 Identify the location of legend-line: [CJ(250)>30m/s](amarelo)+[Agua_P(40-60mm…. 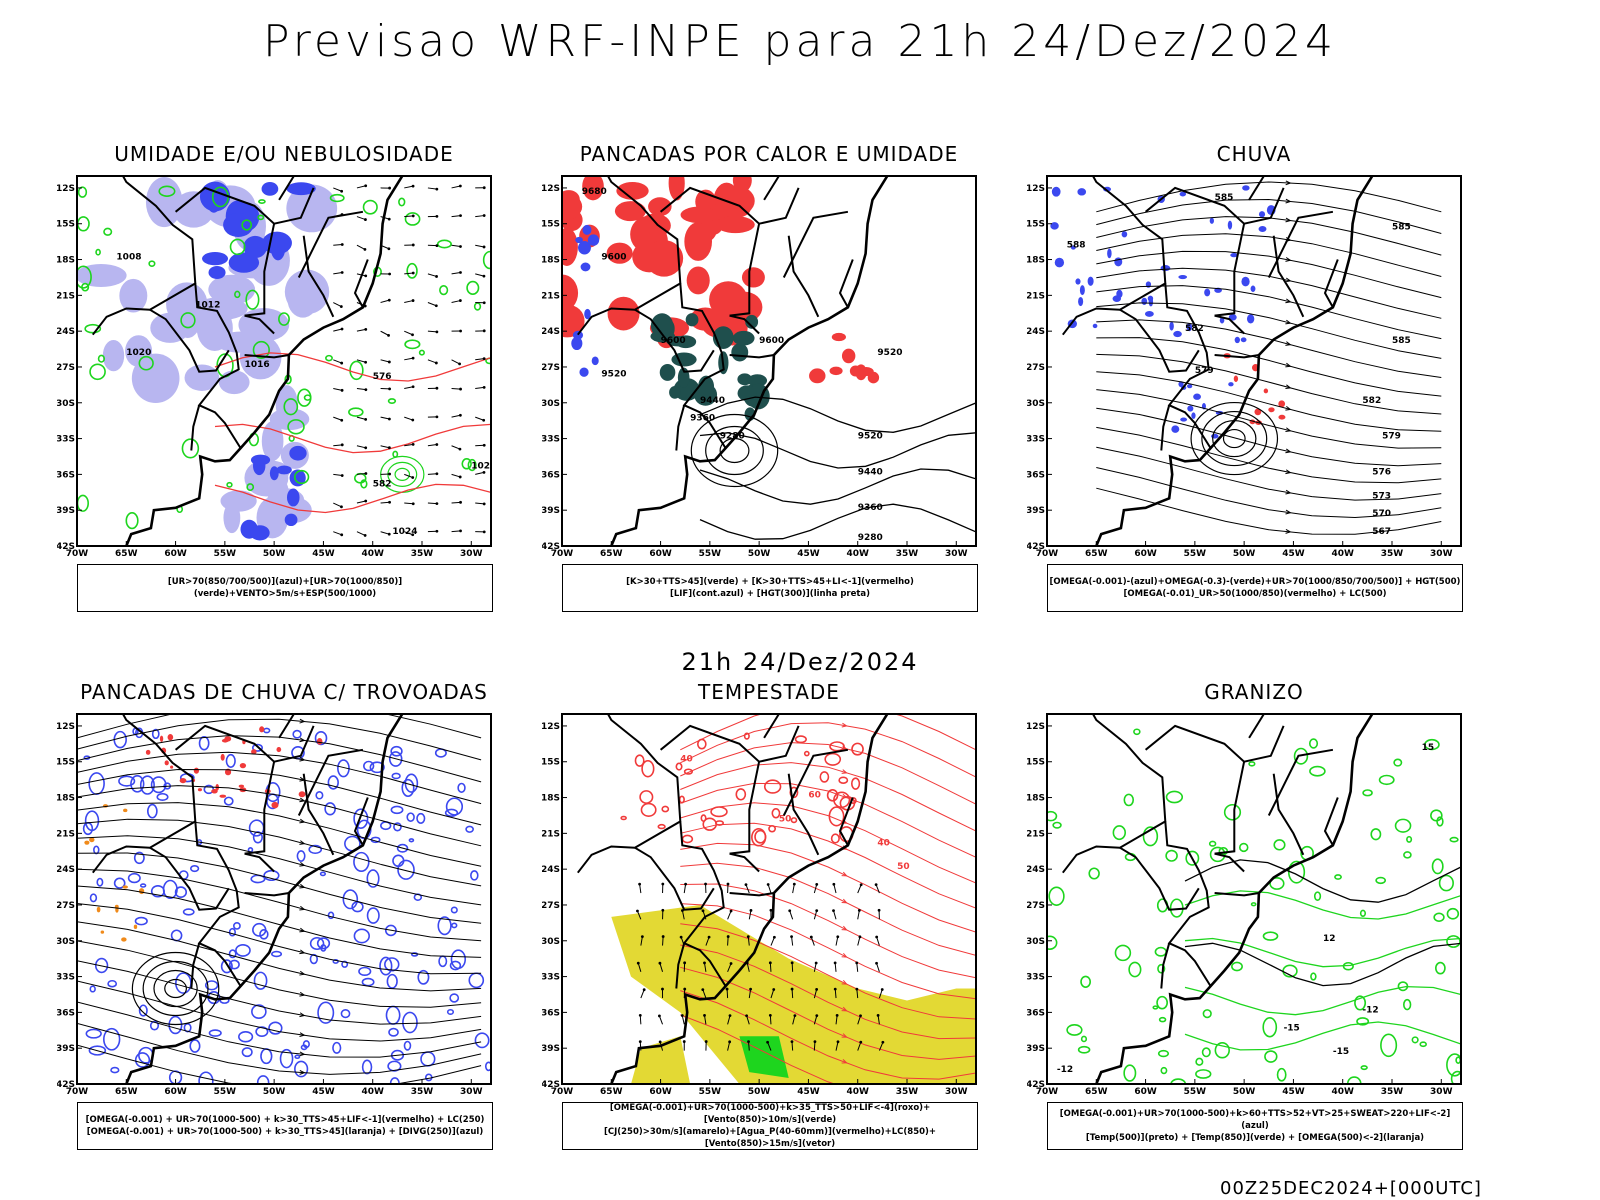
(770, 1138).